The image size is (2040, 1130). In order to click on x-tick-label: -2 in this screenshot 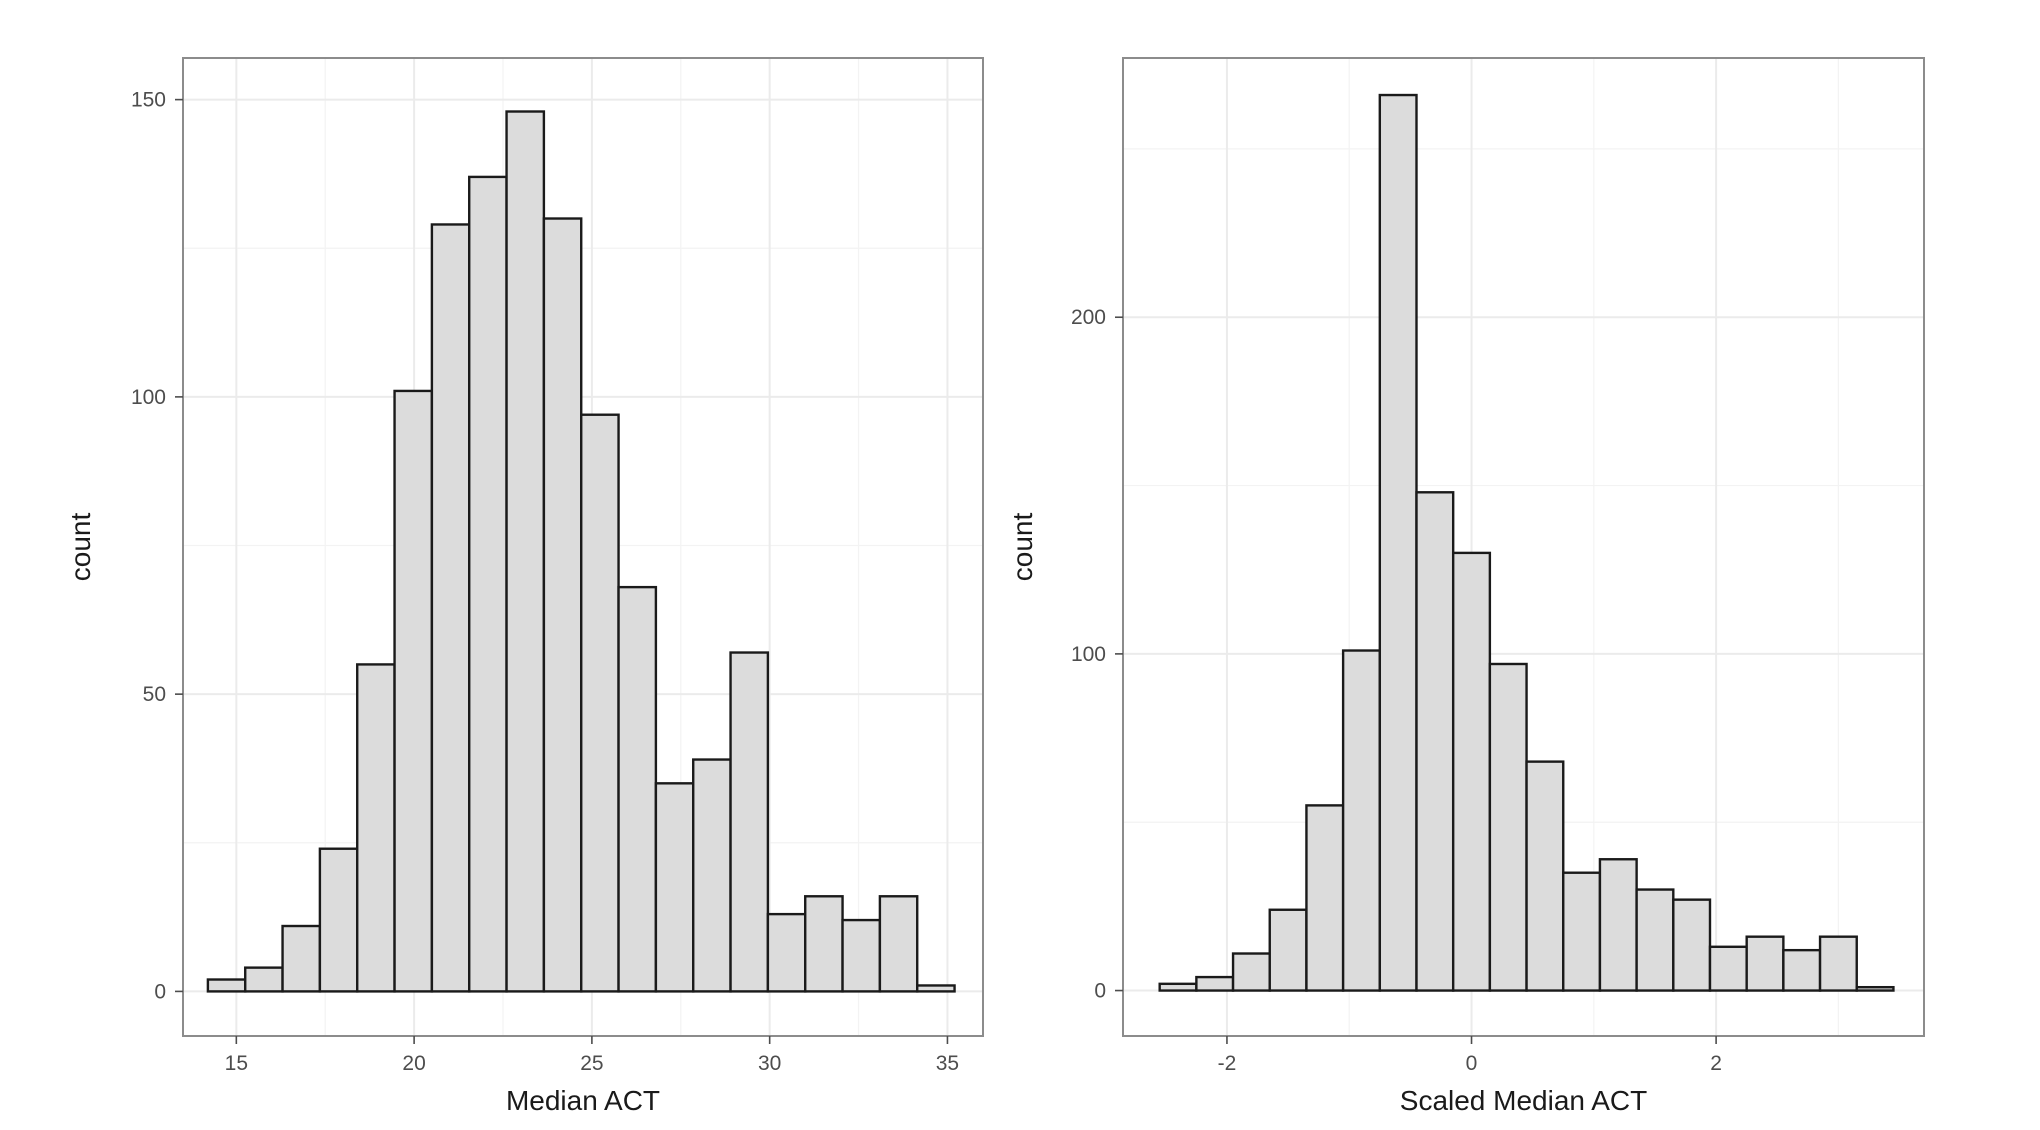, I will do `click(1227, 1063)`.